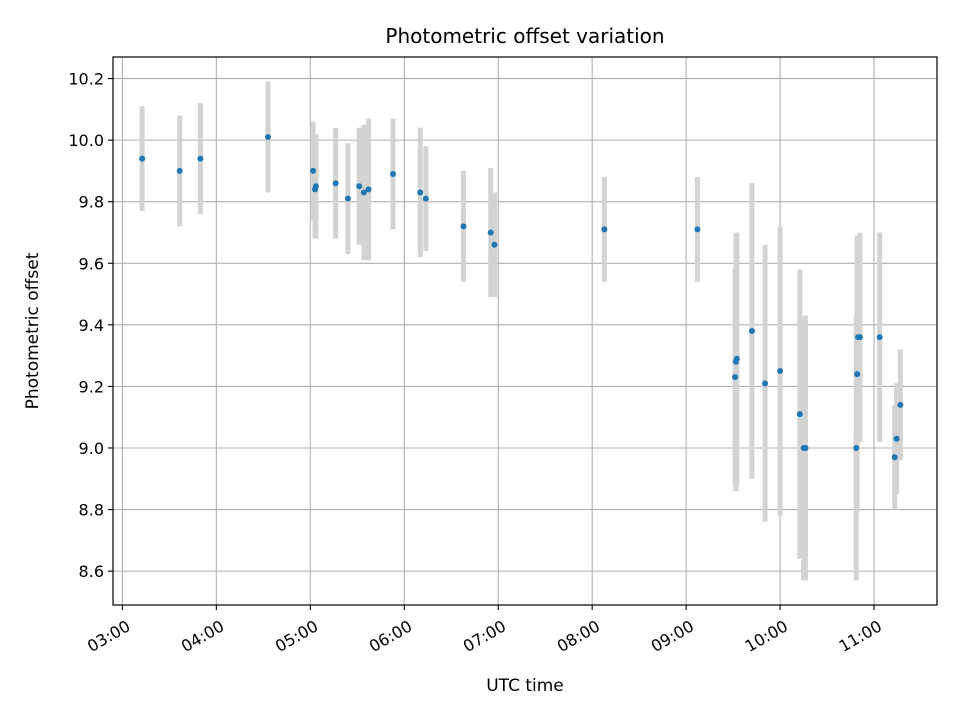 The image size is (960, 720). Describe the element at coordinates (86, 140) in the screenshot. I see `y-tick-label: 10.0` at that location.